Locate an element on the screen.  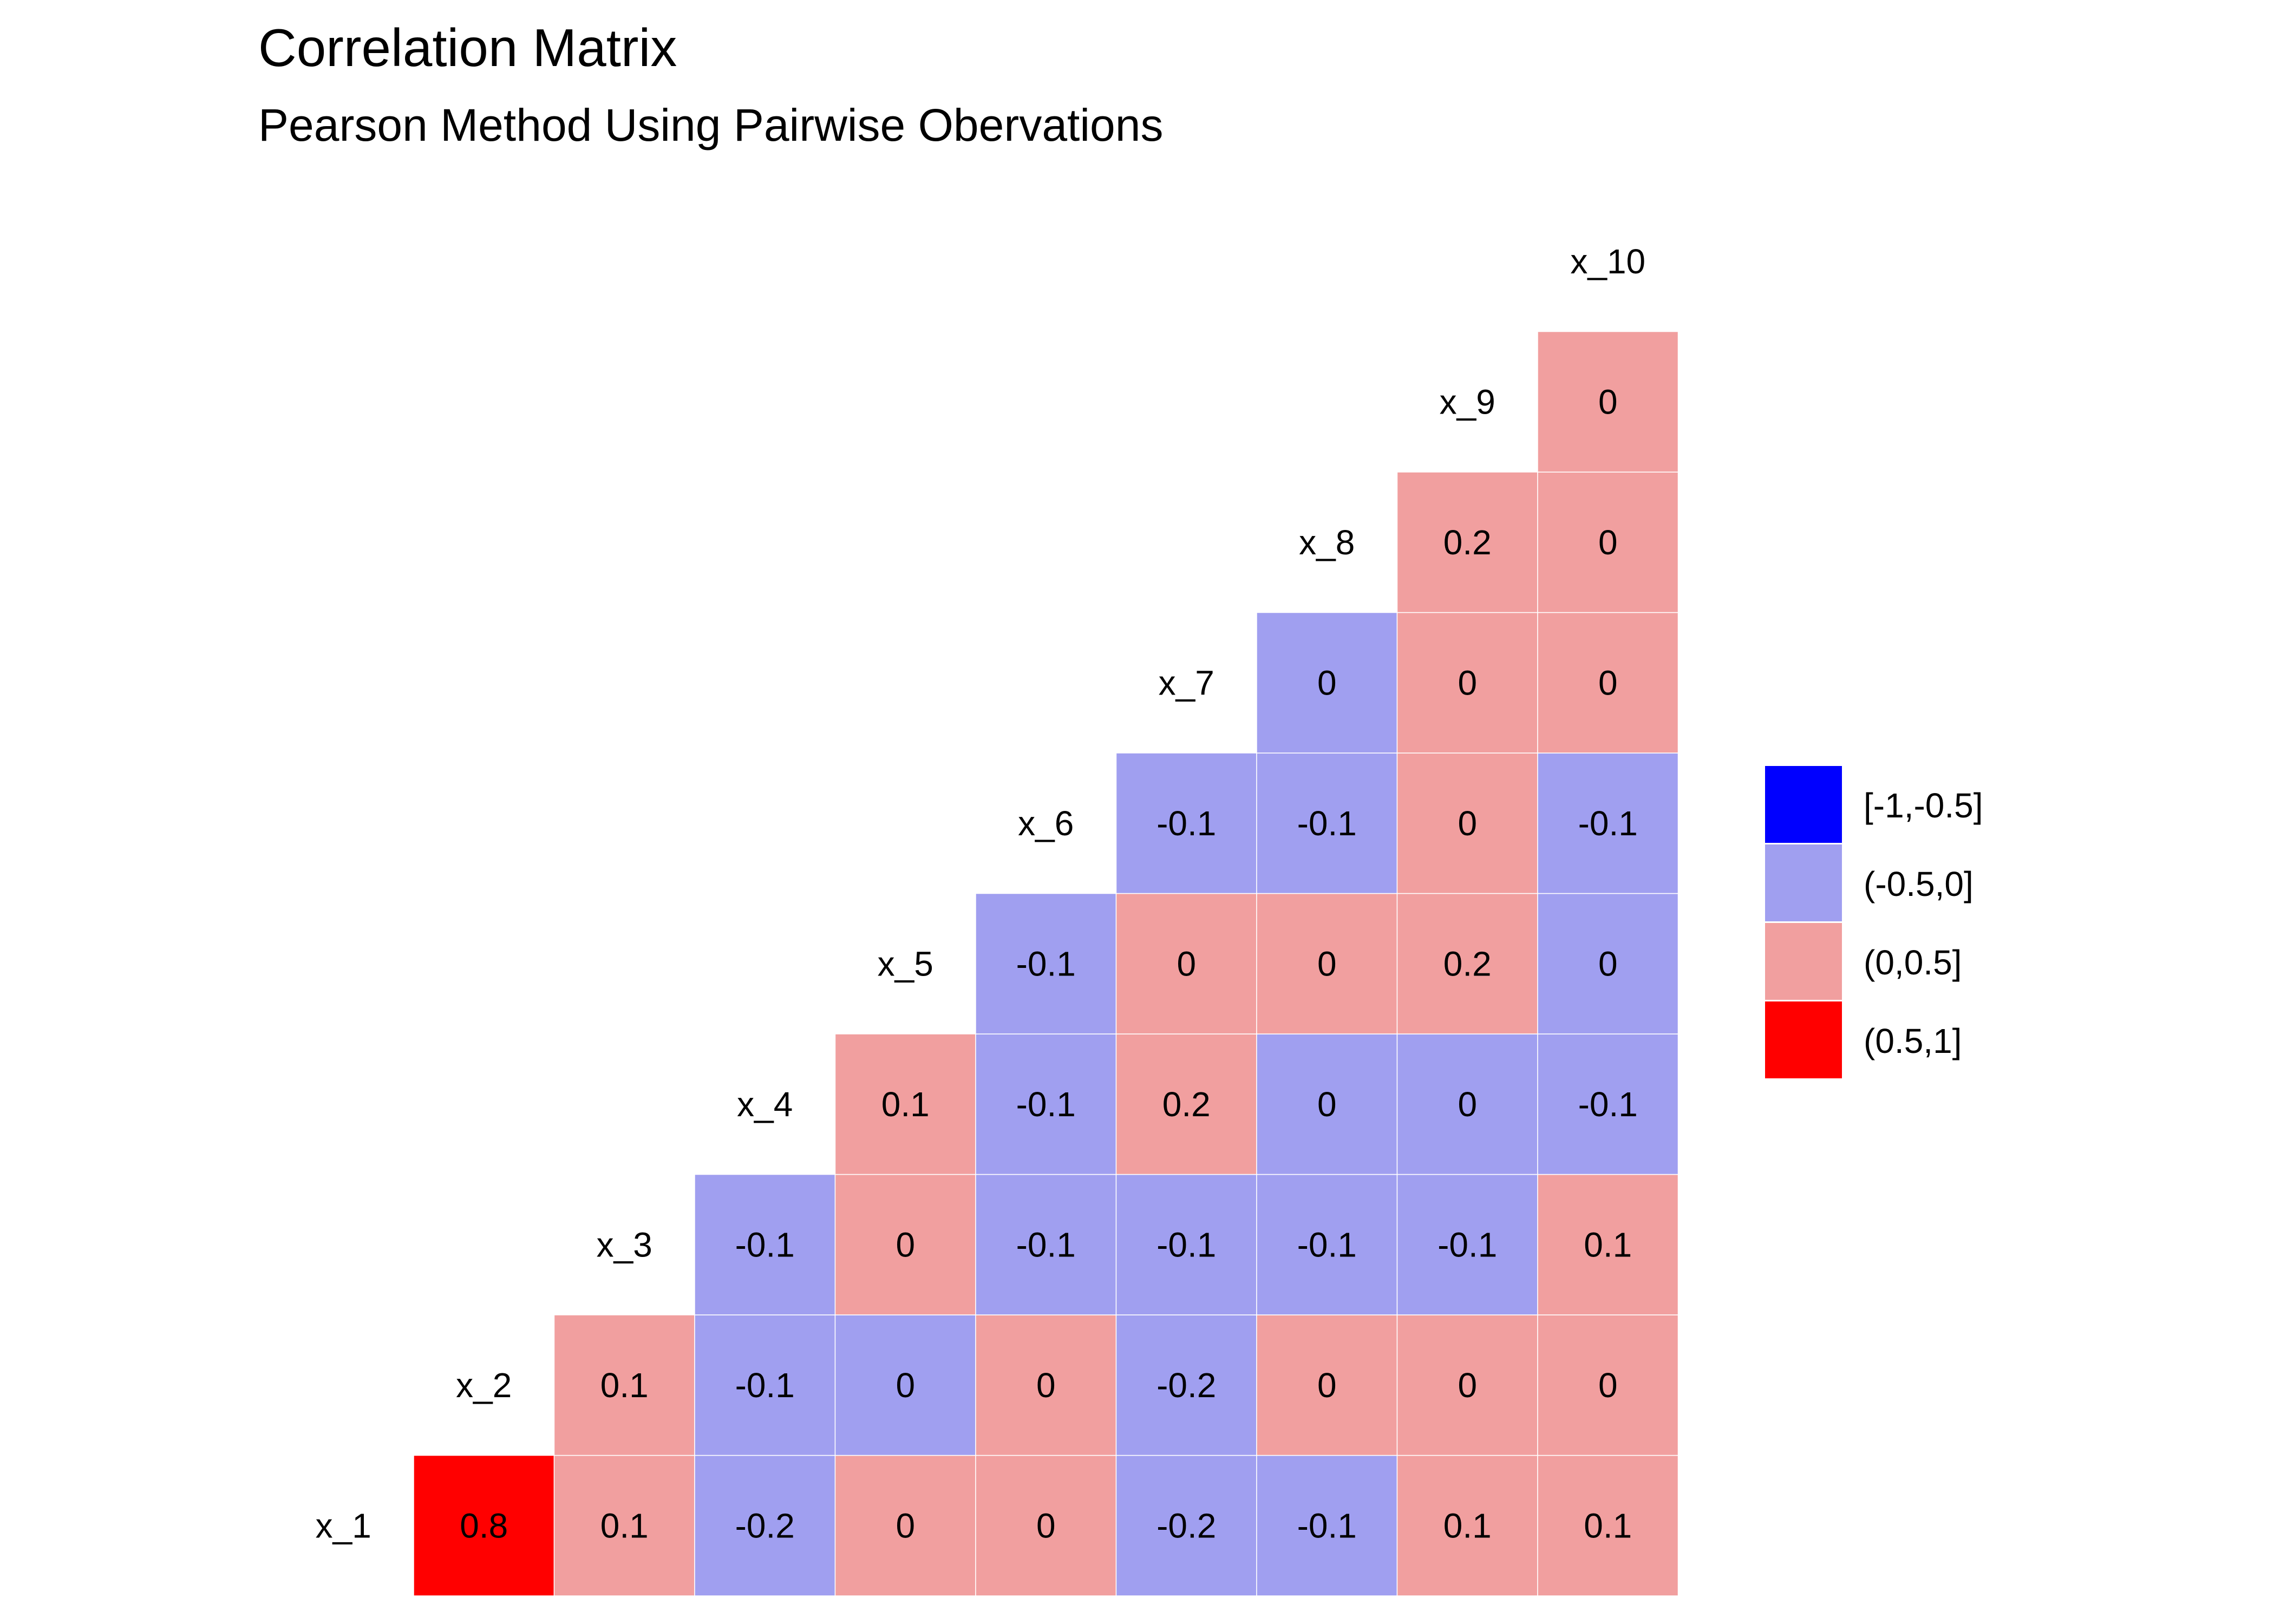
variable-label-x_2: x_2 is located at coordinates (484, 1385).